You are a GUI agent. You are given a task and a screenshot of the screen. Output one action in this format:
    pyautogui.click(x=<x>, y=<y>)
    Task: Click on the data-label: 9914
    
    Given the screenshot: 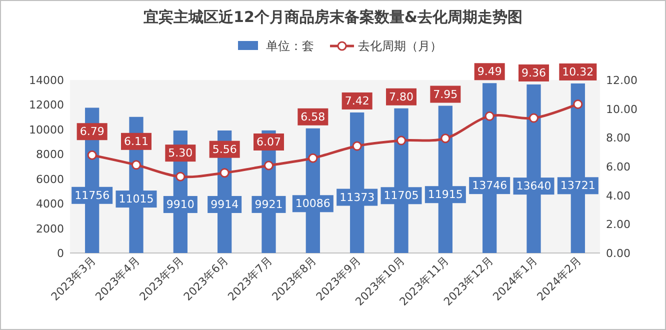 What is the action you would take?
    pyautogui.click(x=224, y=204)
    